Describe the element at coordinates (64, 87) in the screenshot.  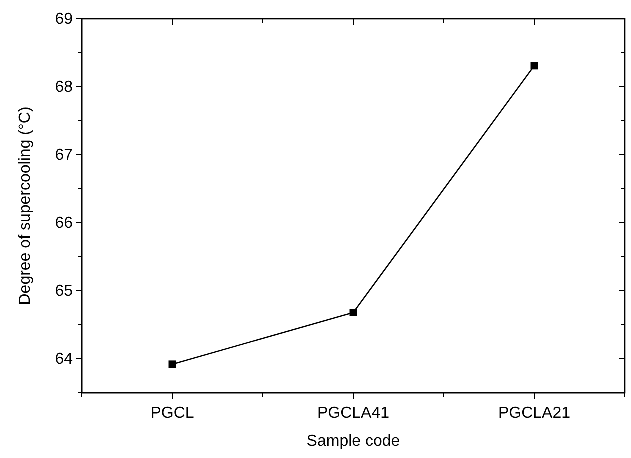
I see `y-tick-label: 68` at that location.